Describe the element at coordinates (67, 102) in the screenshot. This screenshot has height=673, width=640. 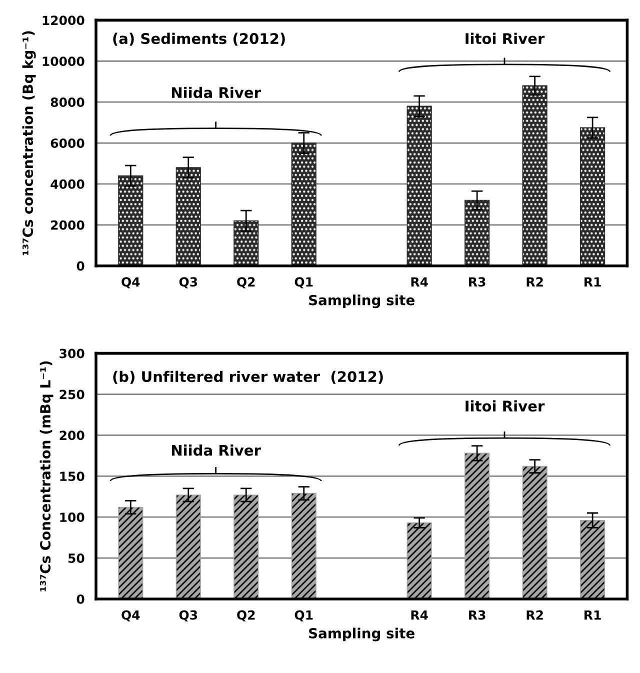
I see `y-tick-label: 8000` at that location.